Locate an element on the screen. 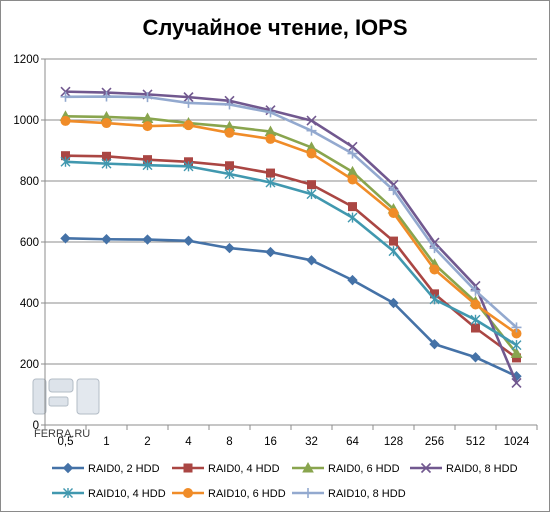 This screenshot has width=550, height=512. legend-item: RAID0, 4 HDD is located at coordinates (226, 469).